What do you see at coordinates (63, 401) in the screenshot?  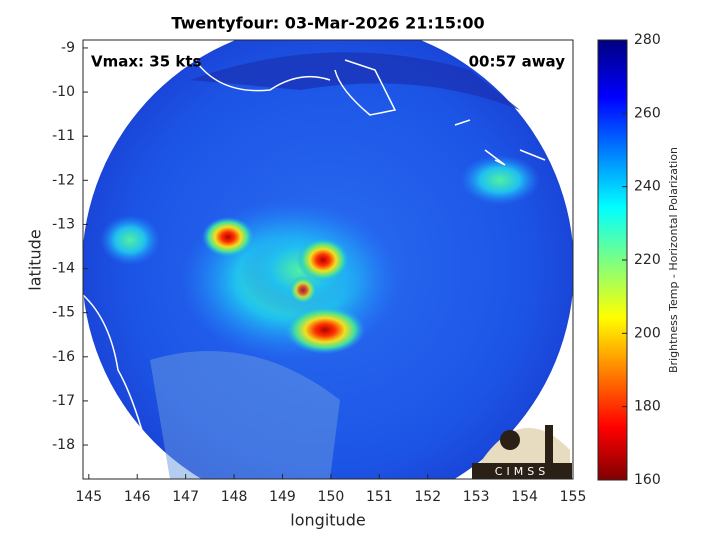 I see `y-tick-label: -17` at bounding box center [63, 401].